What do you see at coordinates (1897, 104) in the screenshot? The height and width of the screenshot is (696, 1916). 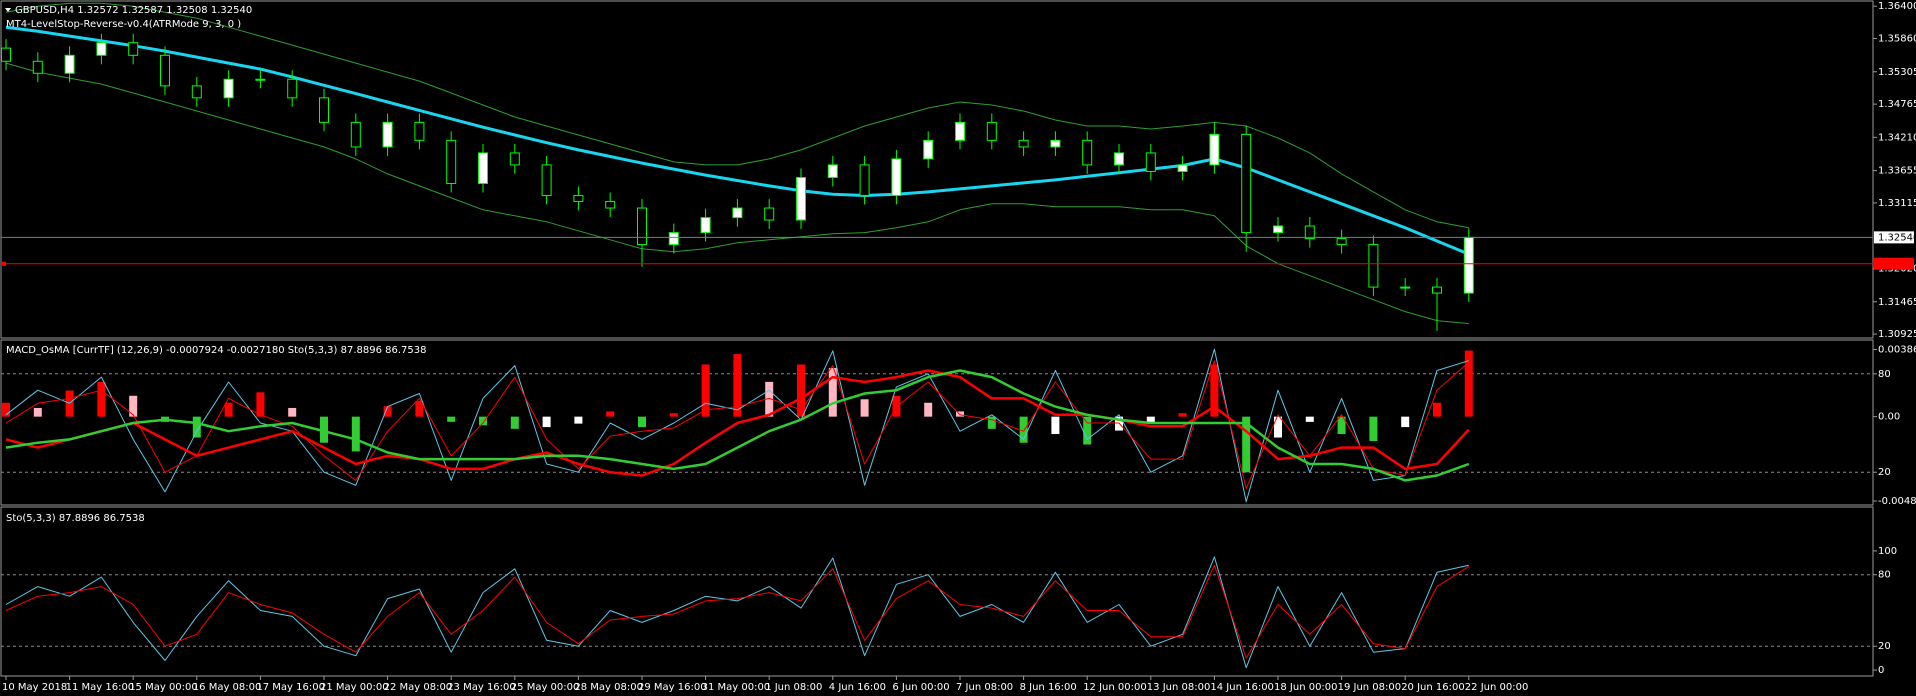 I see `y-tick-label: 1.34765` at bounding box center [1897, 104].